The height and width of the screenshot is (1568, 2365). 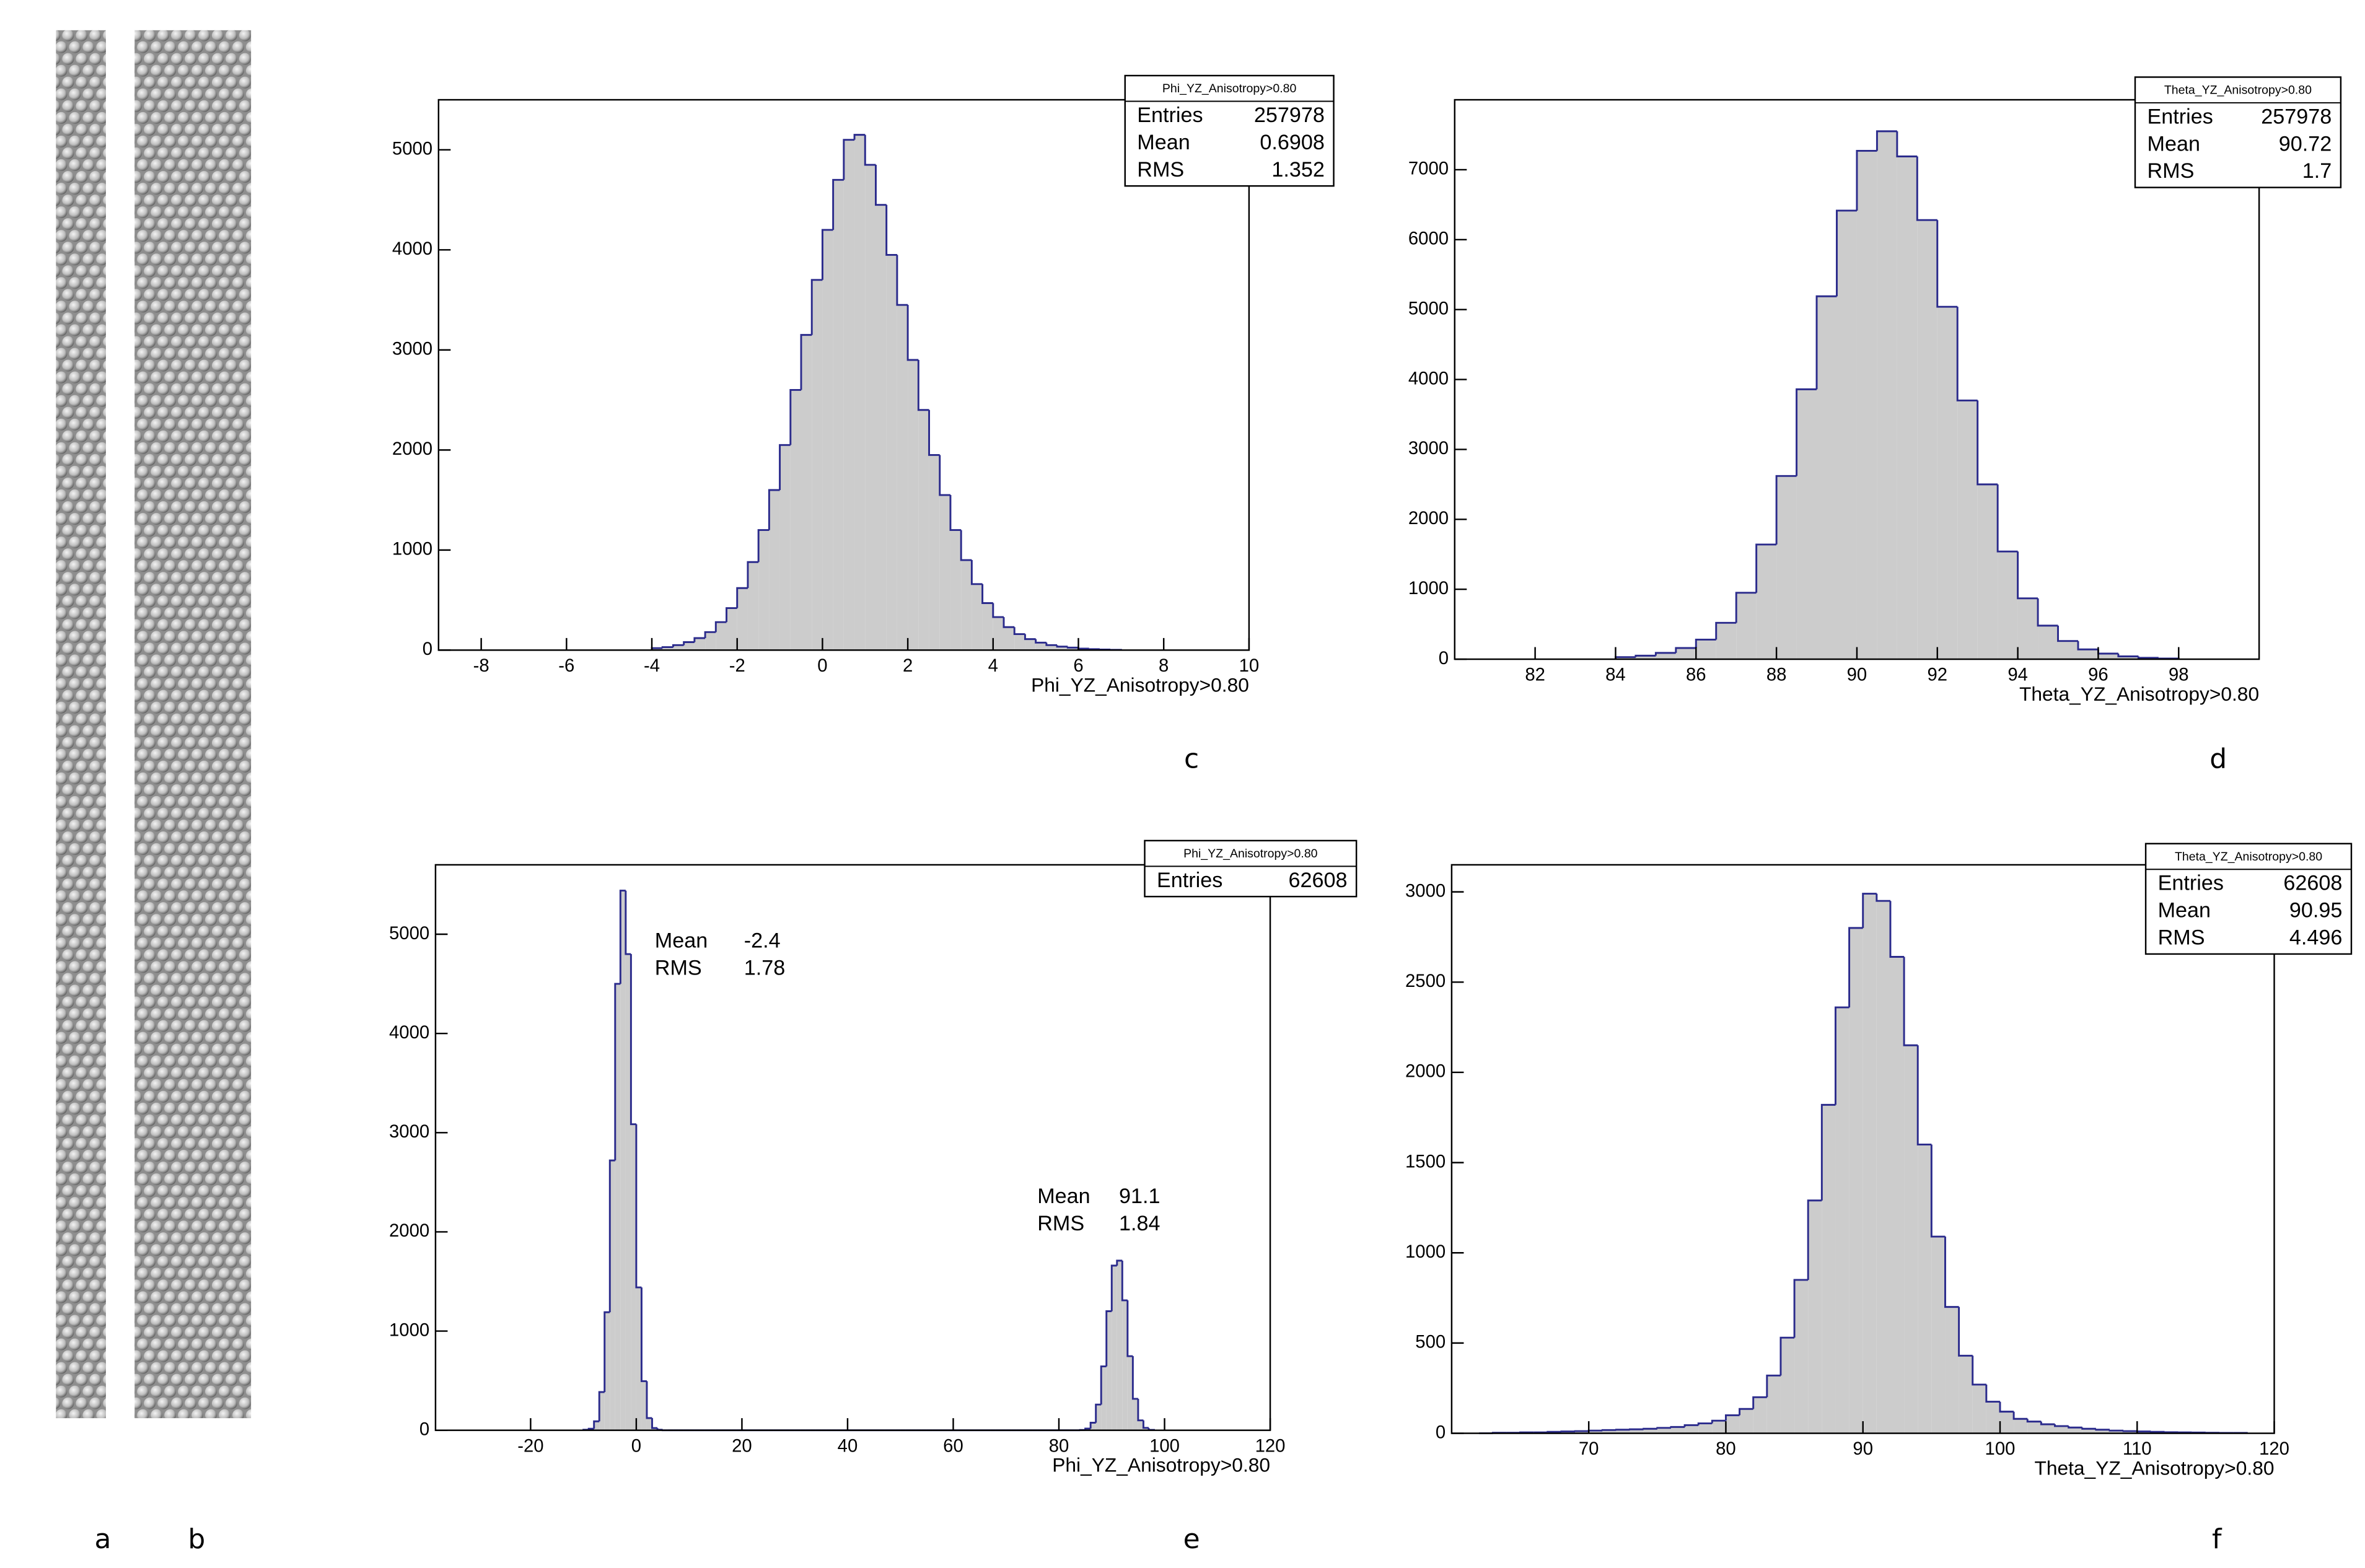 I want to click on stats-value: 1.7, so click(x=2317, y=171).